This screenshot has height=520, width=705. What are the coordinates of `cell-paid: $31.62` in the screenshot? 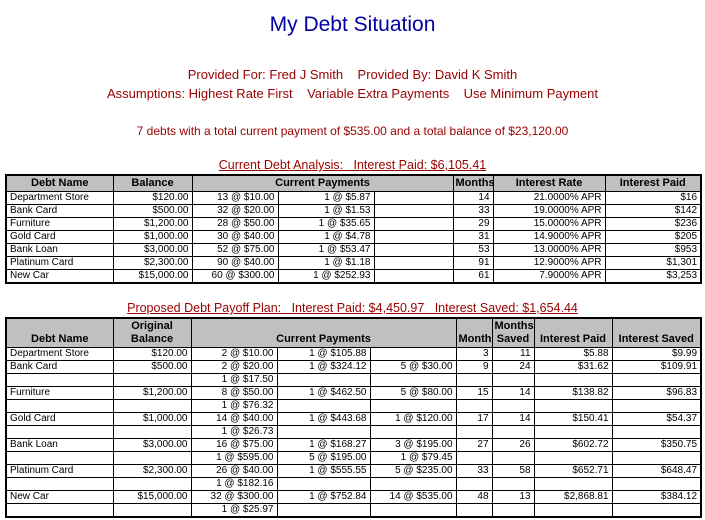 It's located at (573, 367).